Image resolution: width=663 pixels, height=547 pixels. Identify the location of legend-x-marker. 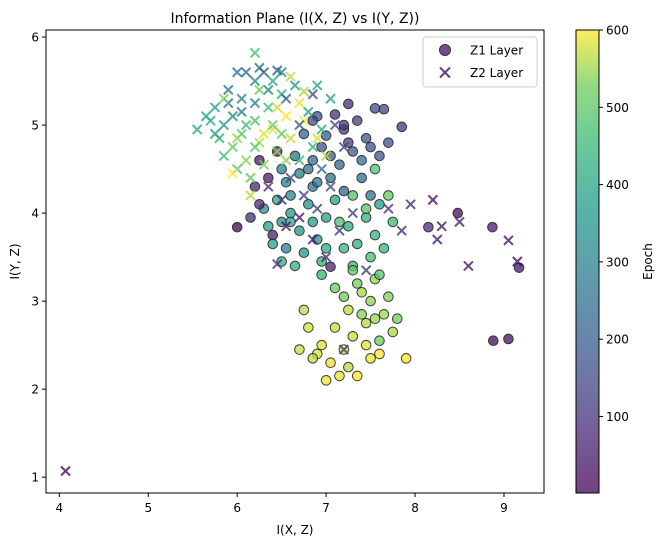
(445, 72).